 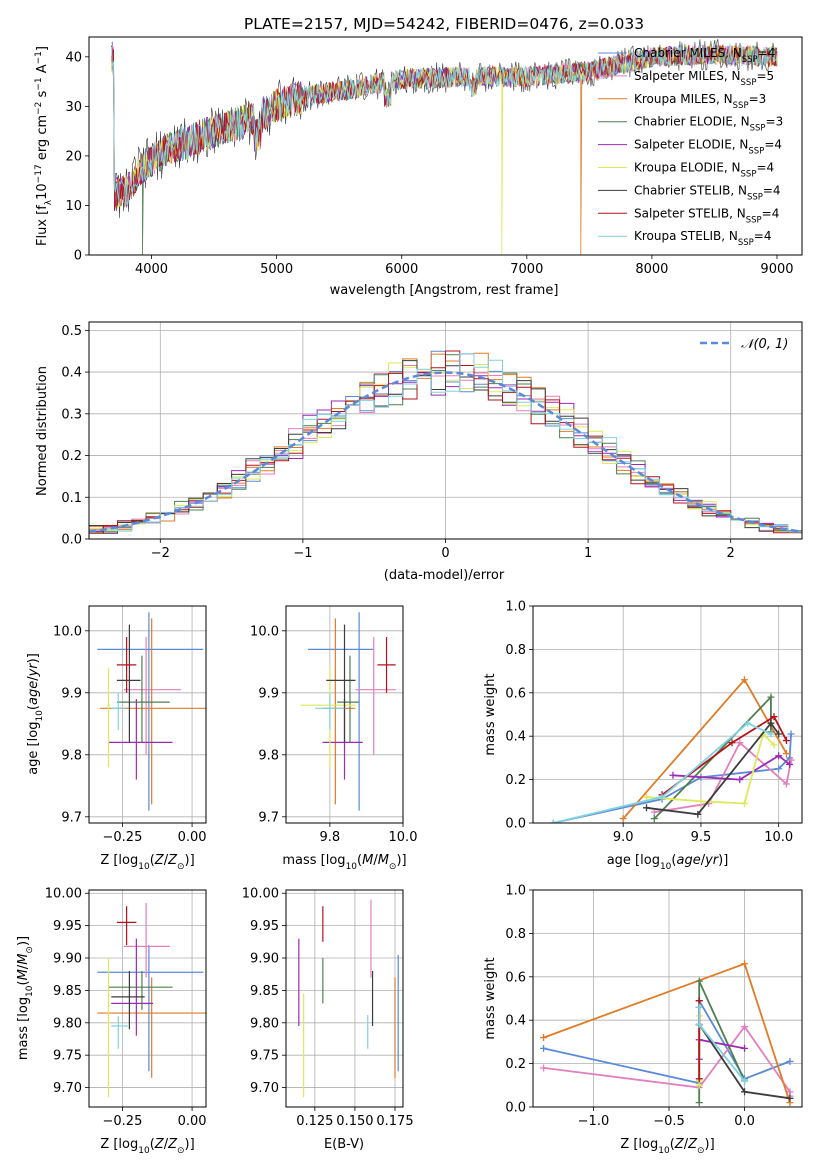 What do you see at coordinates (669, 1121) in the screenshot?
I see `x-tick-label: −0.5` at bounding box center [669, 1121].